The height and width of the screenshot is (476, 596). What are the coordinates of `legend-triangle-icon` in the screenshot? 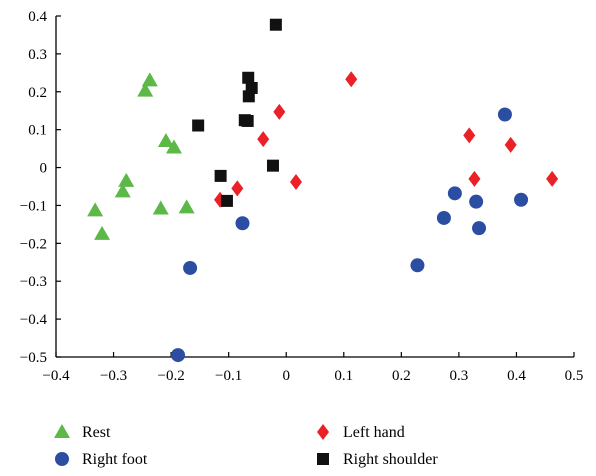 It's located at (62, 431).